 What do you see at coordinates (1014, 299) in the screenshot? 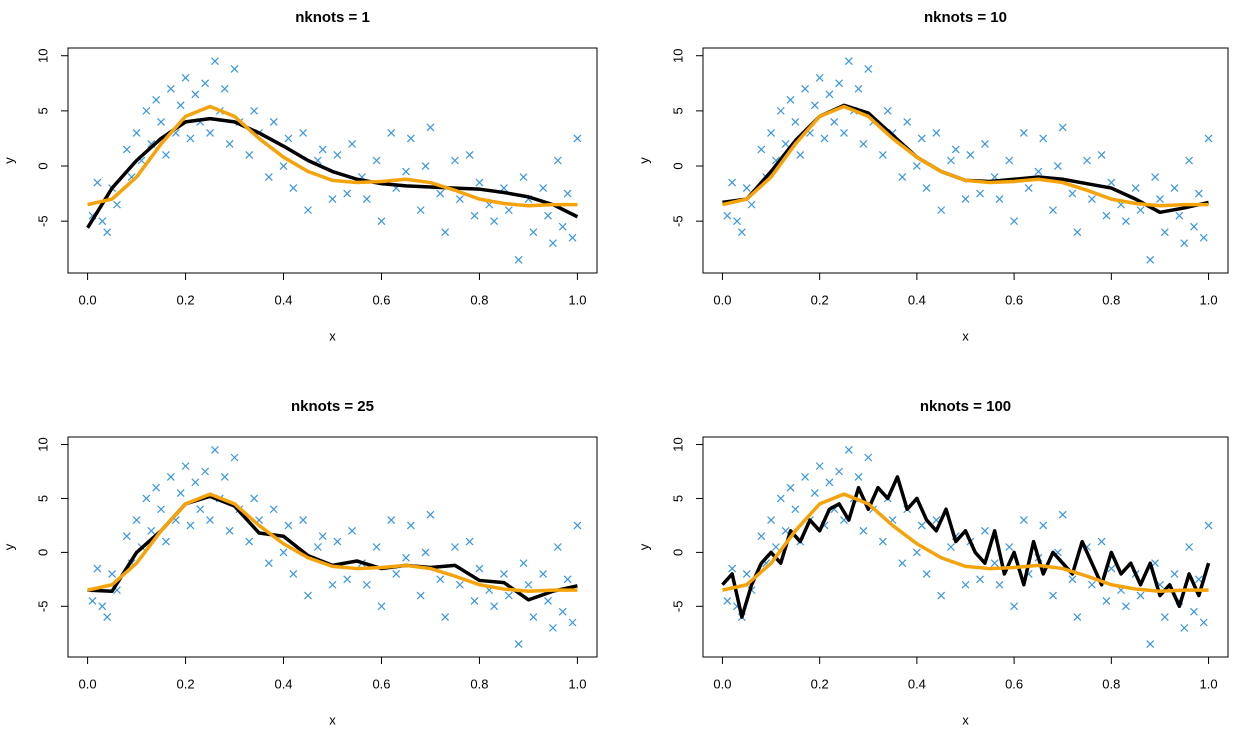
I see `x-tick-label: 0.6` at bounding box center [1014, 299].